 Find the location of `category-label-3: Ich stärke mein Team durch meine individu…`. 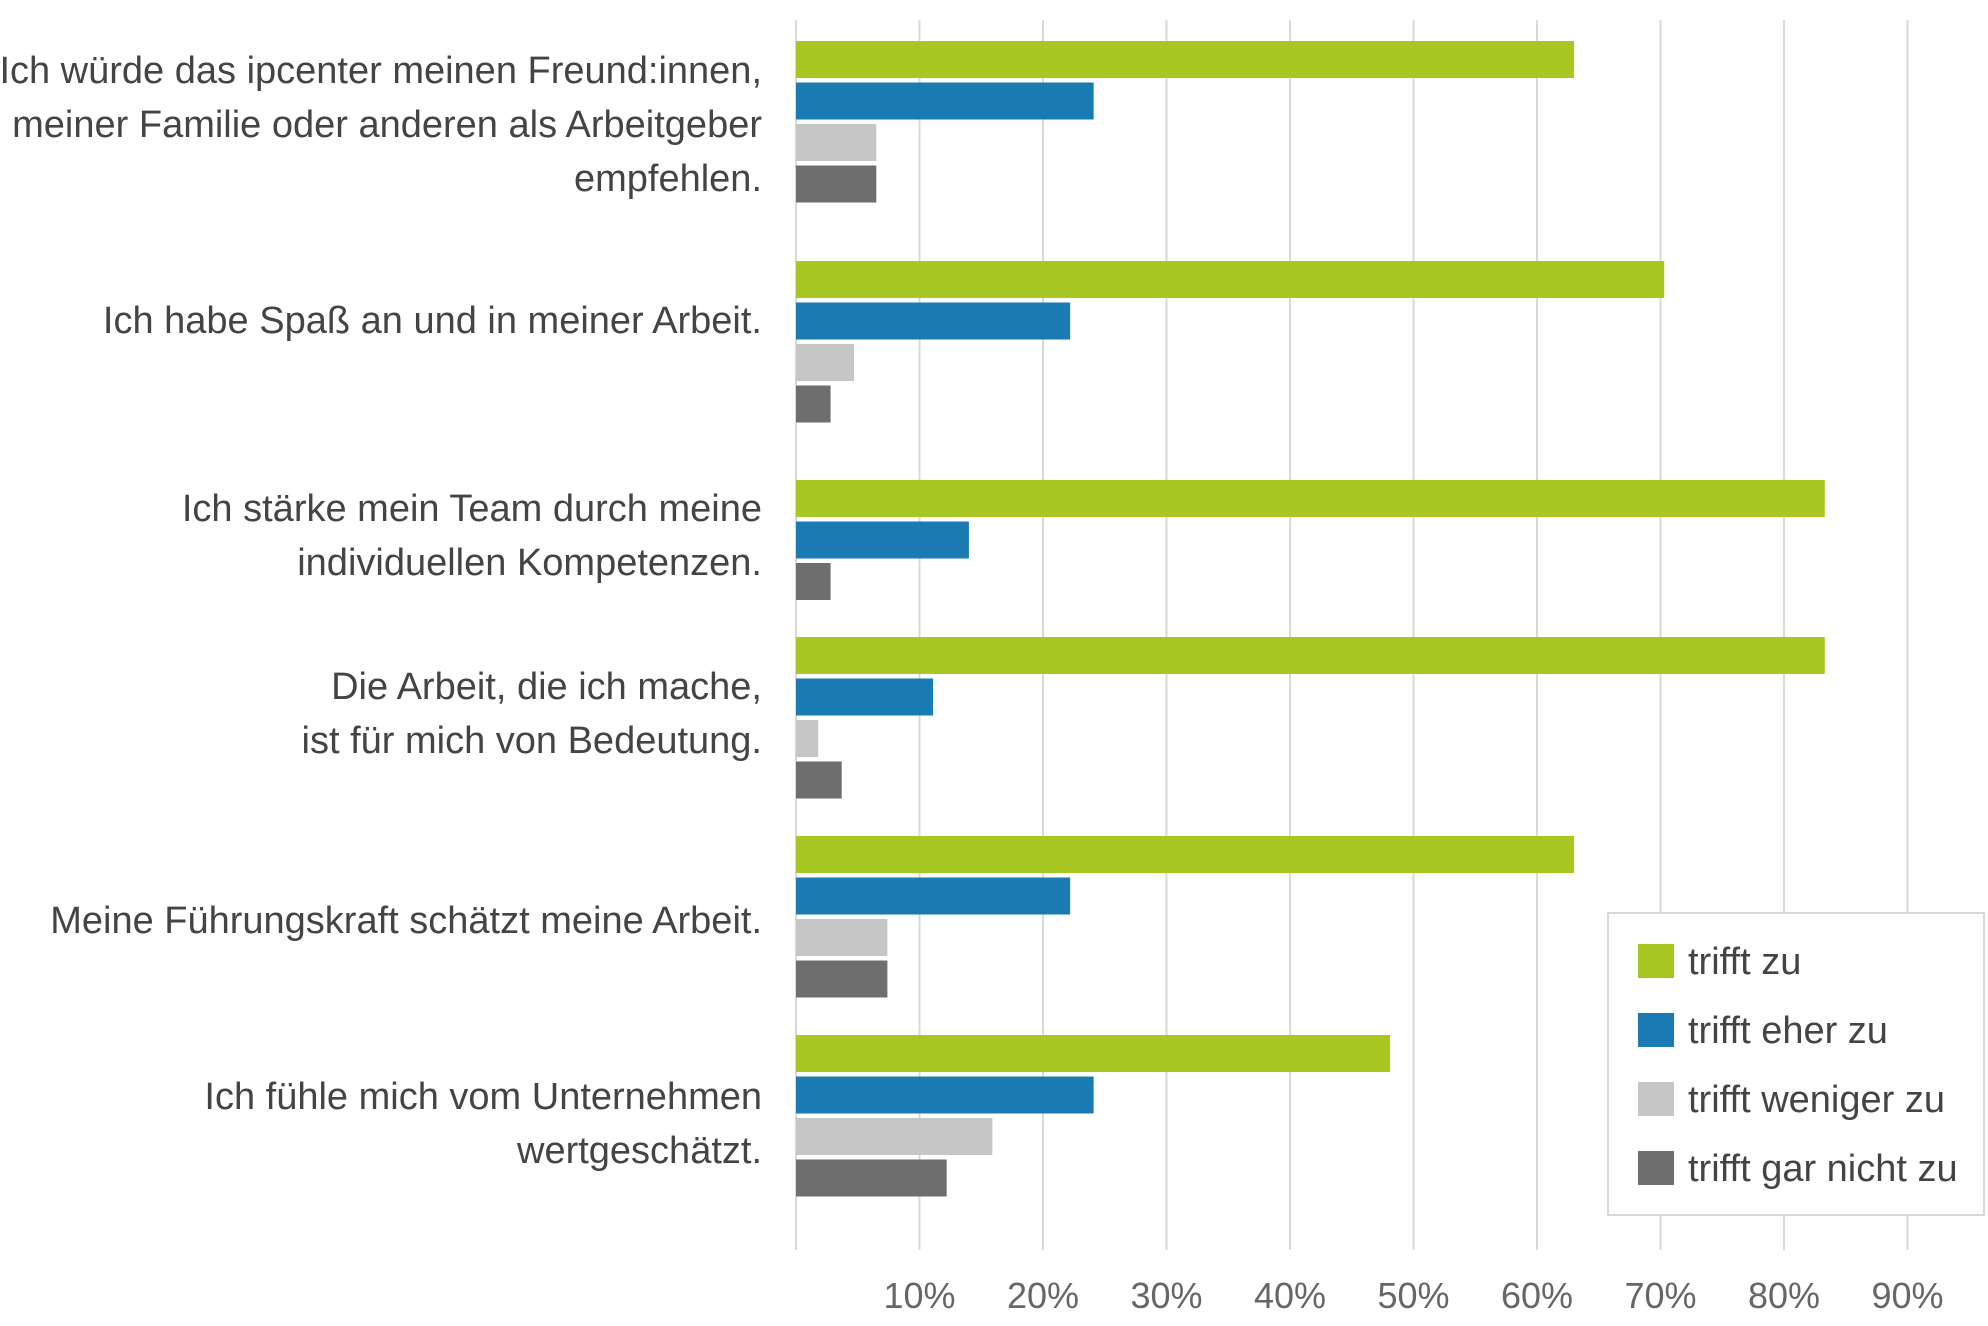

category-label-3: Ich stärke mein Team durch meine individu… is located at coordinates (472, 536).